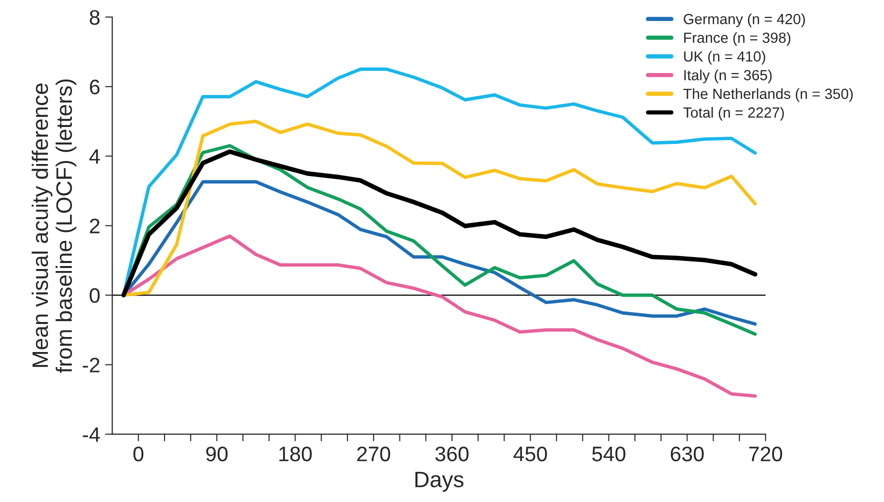 The height and width of the screenshot is (502, 884). Describe the element at coordinates (530, 454) in the screenshot. I see `x-tick-label: 450` at that location.